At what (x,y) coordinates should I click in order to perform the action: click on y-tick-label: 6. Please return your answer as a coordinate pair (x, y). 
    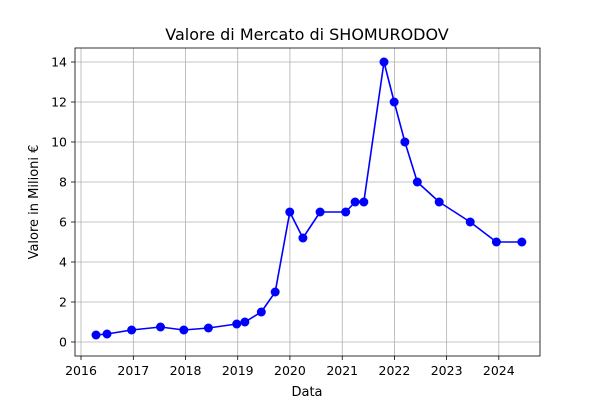
    Looking at the image, I should click on (63, 222).